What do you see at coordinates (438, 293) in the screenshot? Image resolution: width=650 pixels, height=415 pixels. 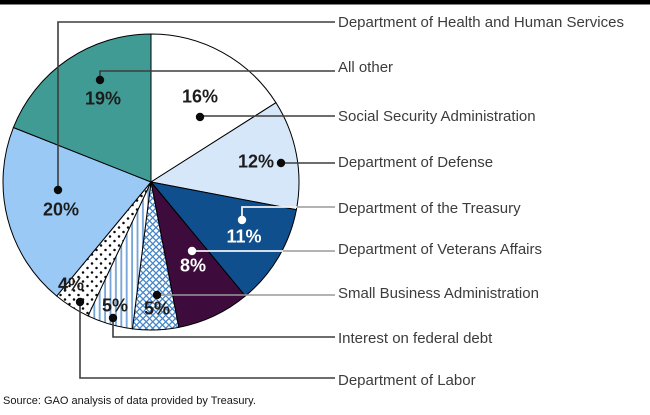 I see `category-label-small-business-administration: Small Business Administration` at bounding box center [438, 293].